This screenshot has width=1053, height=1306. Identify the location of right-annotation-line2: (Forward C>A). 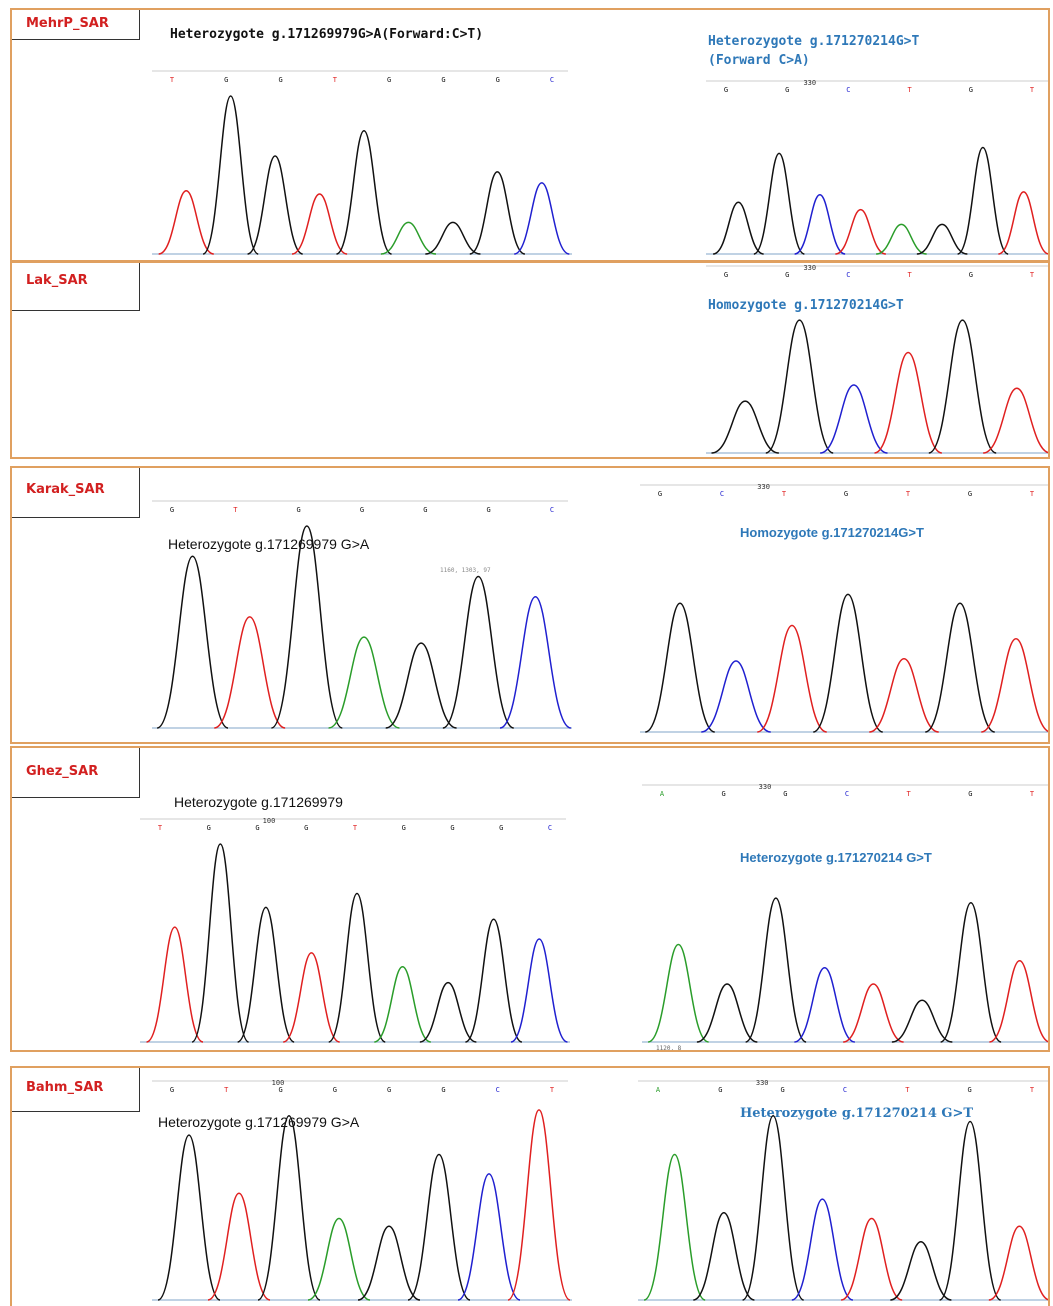
(759, 60).